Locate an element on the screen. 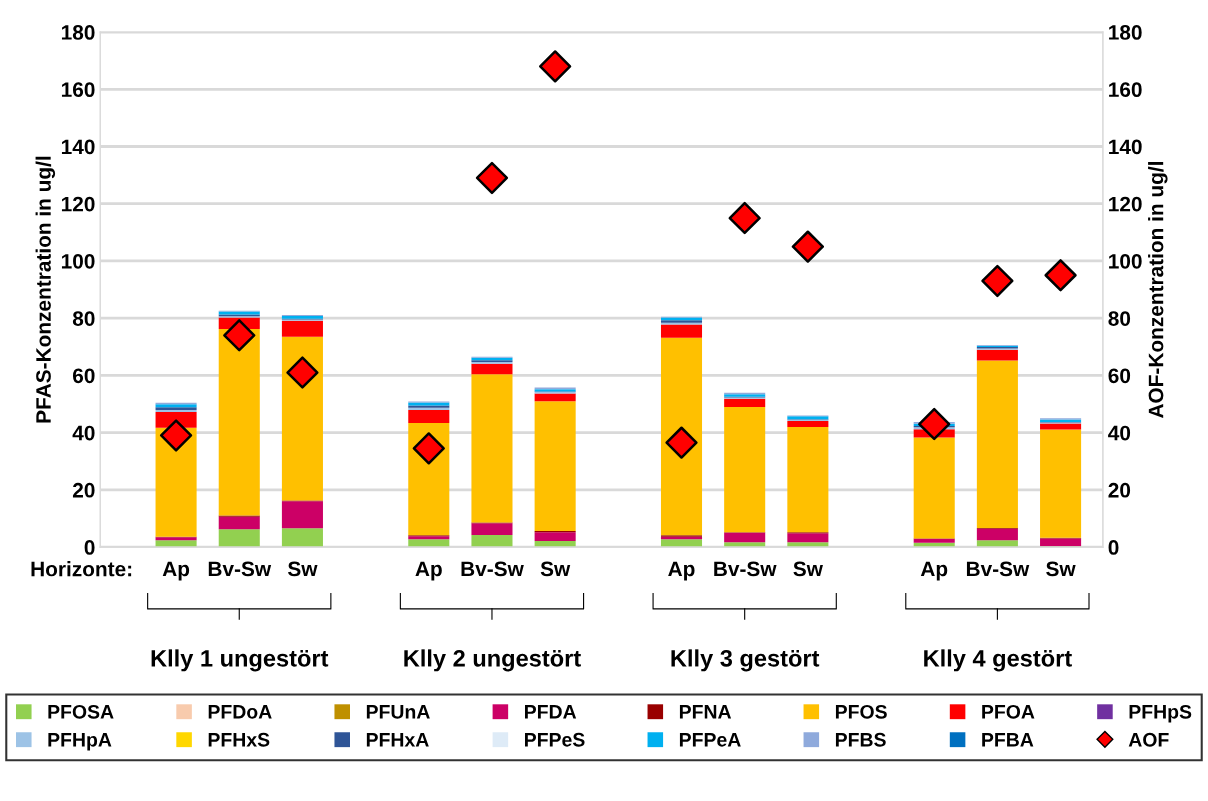 The image size is (1208, 801). legend-label: PFNA is located at coordinates (705, 712).